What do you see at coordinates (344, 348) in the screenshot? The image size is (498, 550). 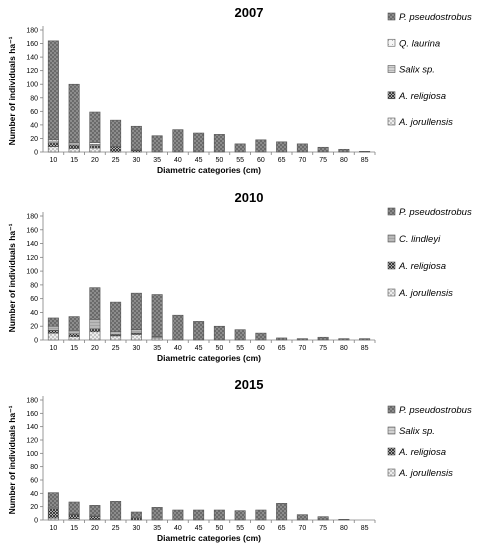 I see `x-tick-label: 80` at bounding box center [344, 348].